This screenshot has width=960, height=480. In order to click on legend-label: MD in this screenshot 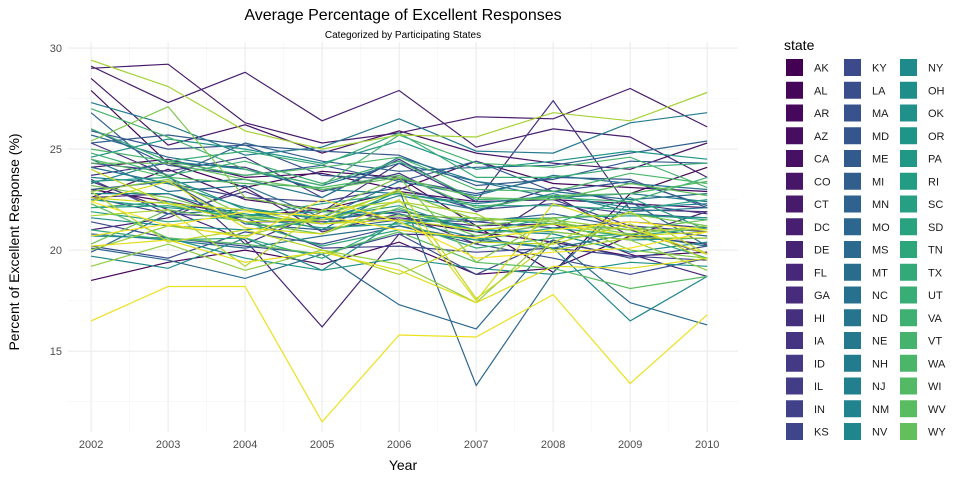, I will do `click(880, 137)`.